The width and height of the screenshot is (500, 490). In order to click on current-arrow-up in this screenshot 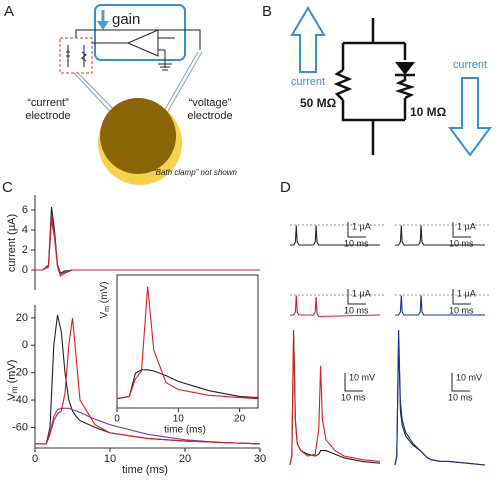, I will do `click(308, 39)`.